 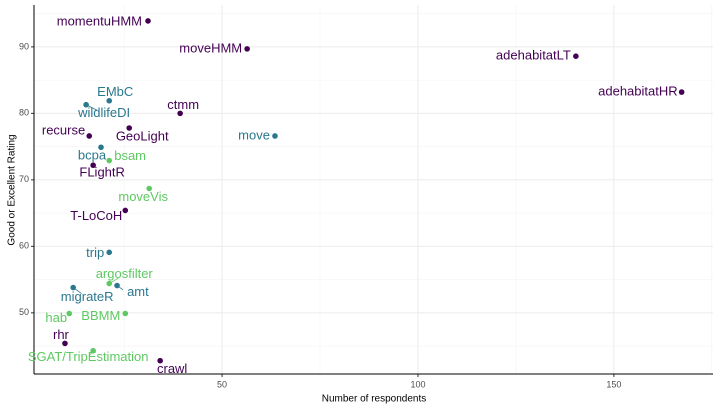 I want to click on point-label: bcpa, so click(x=92, y=155).